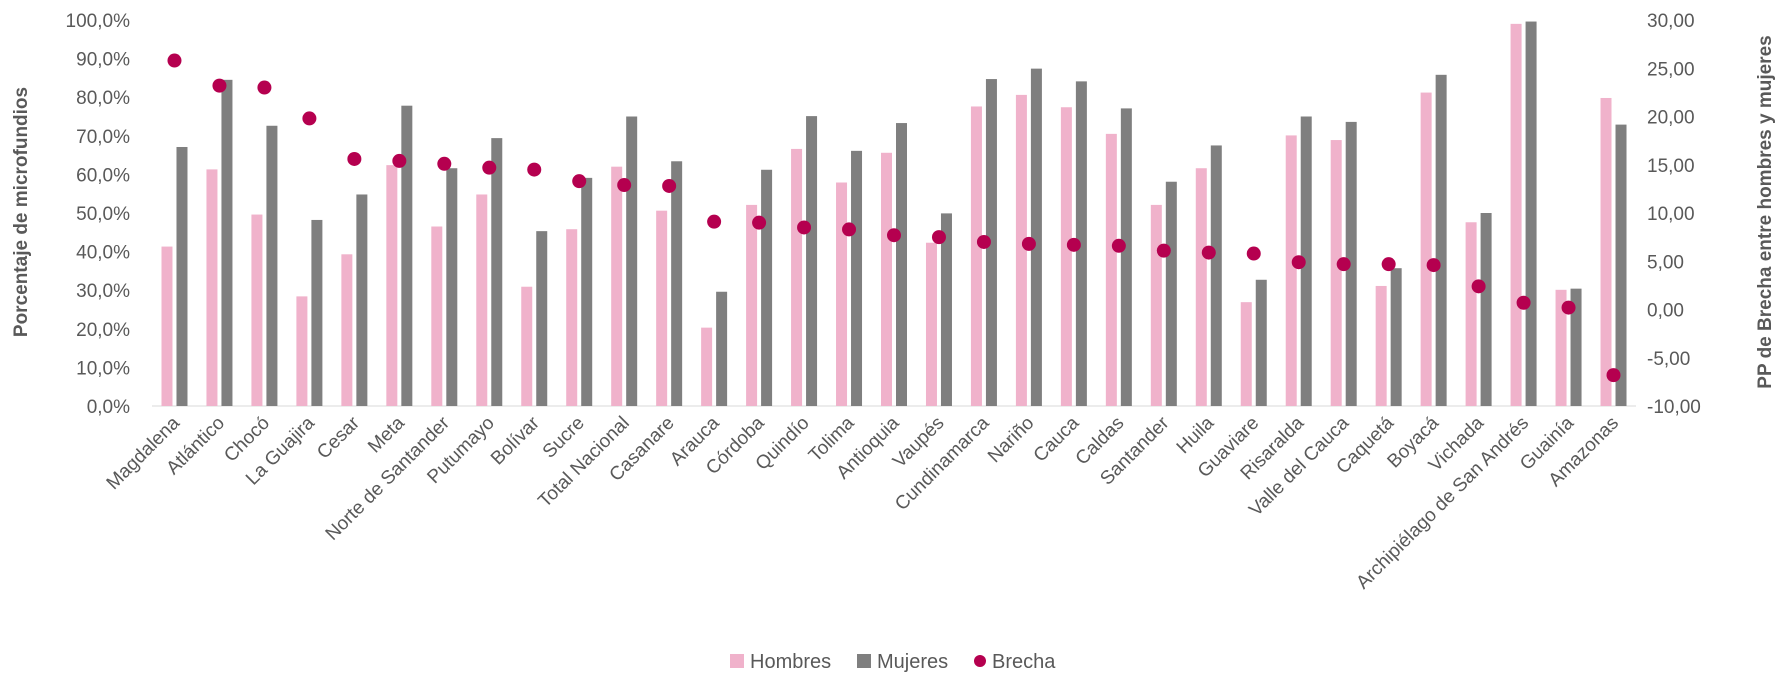 This screenshot has height=677, width=1784. I want to click on y-tick-label: 30,0%, so click(103, 291).